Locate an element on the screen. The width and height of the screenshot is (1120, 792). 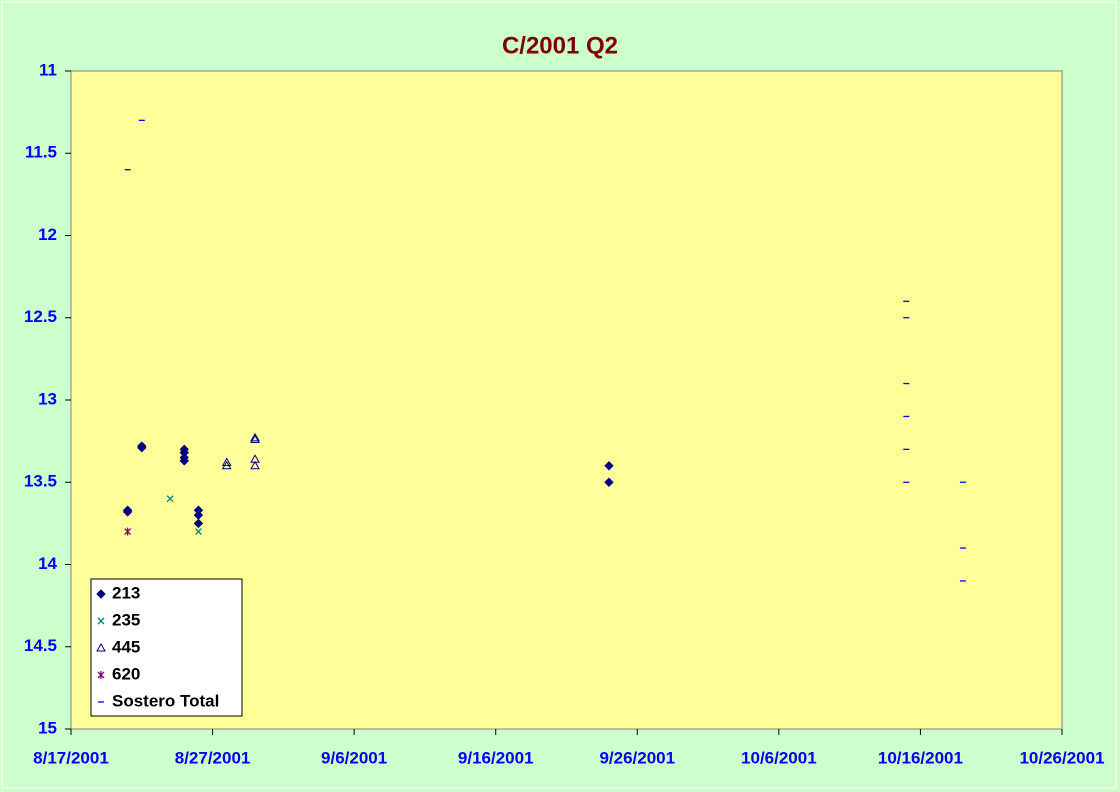
y-tick-label: 12 is located at coordinates (47, 234).